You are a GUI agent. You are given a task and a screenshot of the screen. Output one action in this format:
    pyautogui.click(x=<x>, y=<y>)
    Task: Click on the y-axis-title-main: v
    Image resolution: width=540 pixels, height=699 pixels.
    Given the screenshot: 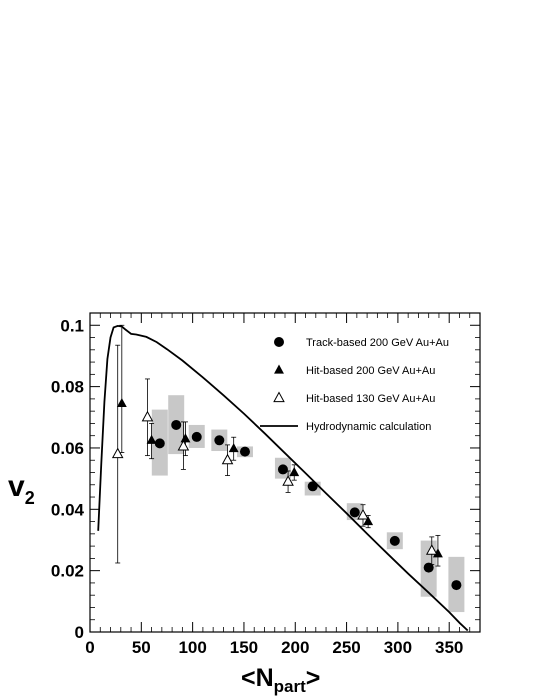 What is the action you would take?
    pyautogui.click(x=16, y=486)
    